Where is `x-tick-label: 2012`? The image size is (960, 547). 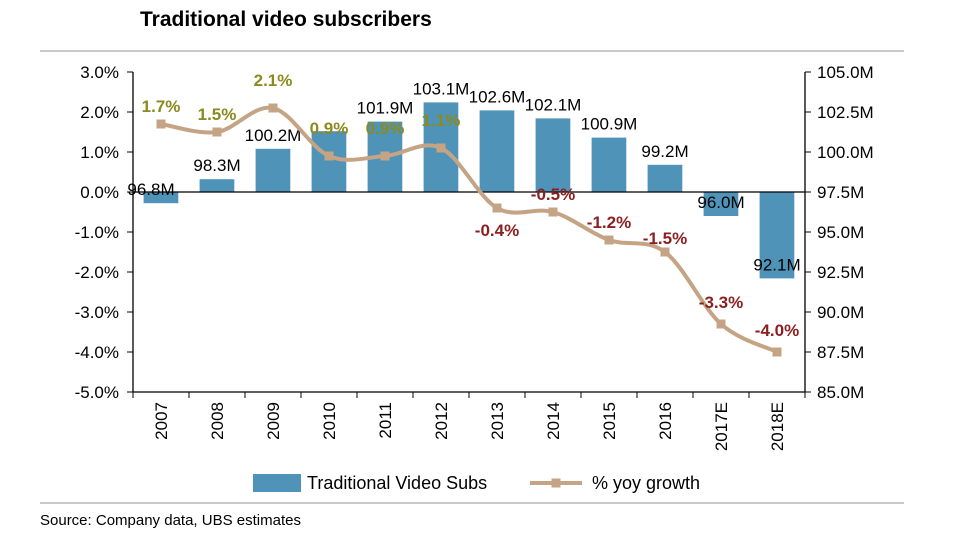 x-tick-label: 2012 is located at coordinates (441, 421).